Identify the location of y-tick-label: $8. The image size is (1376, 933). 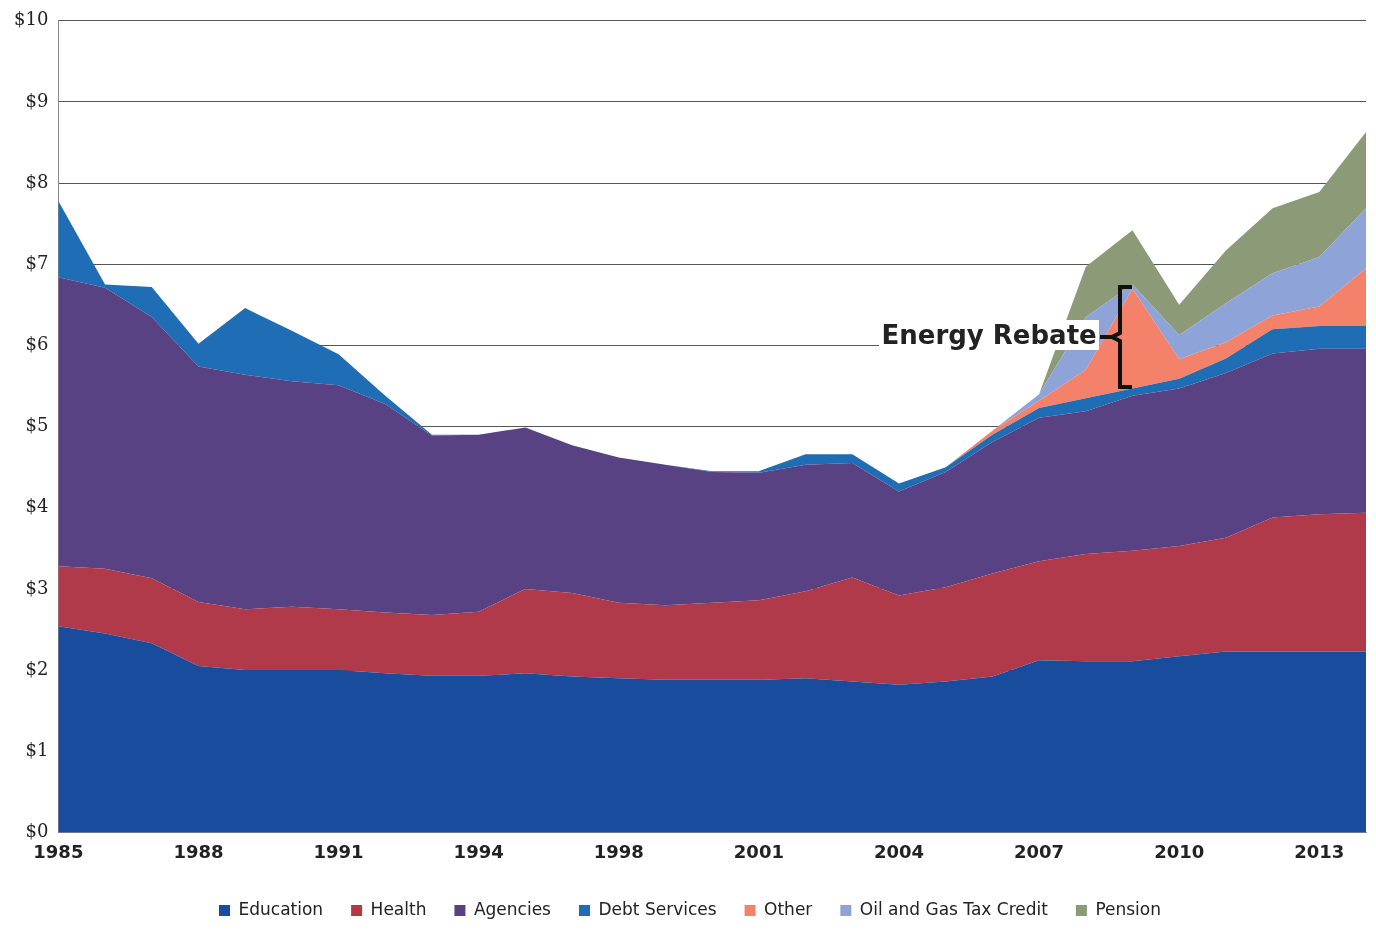
(37, 181).